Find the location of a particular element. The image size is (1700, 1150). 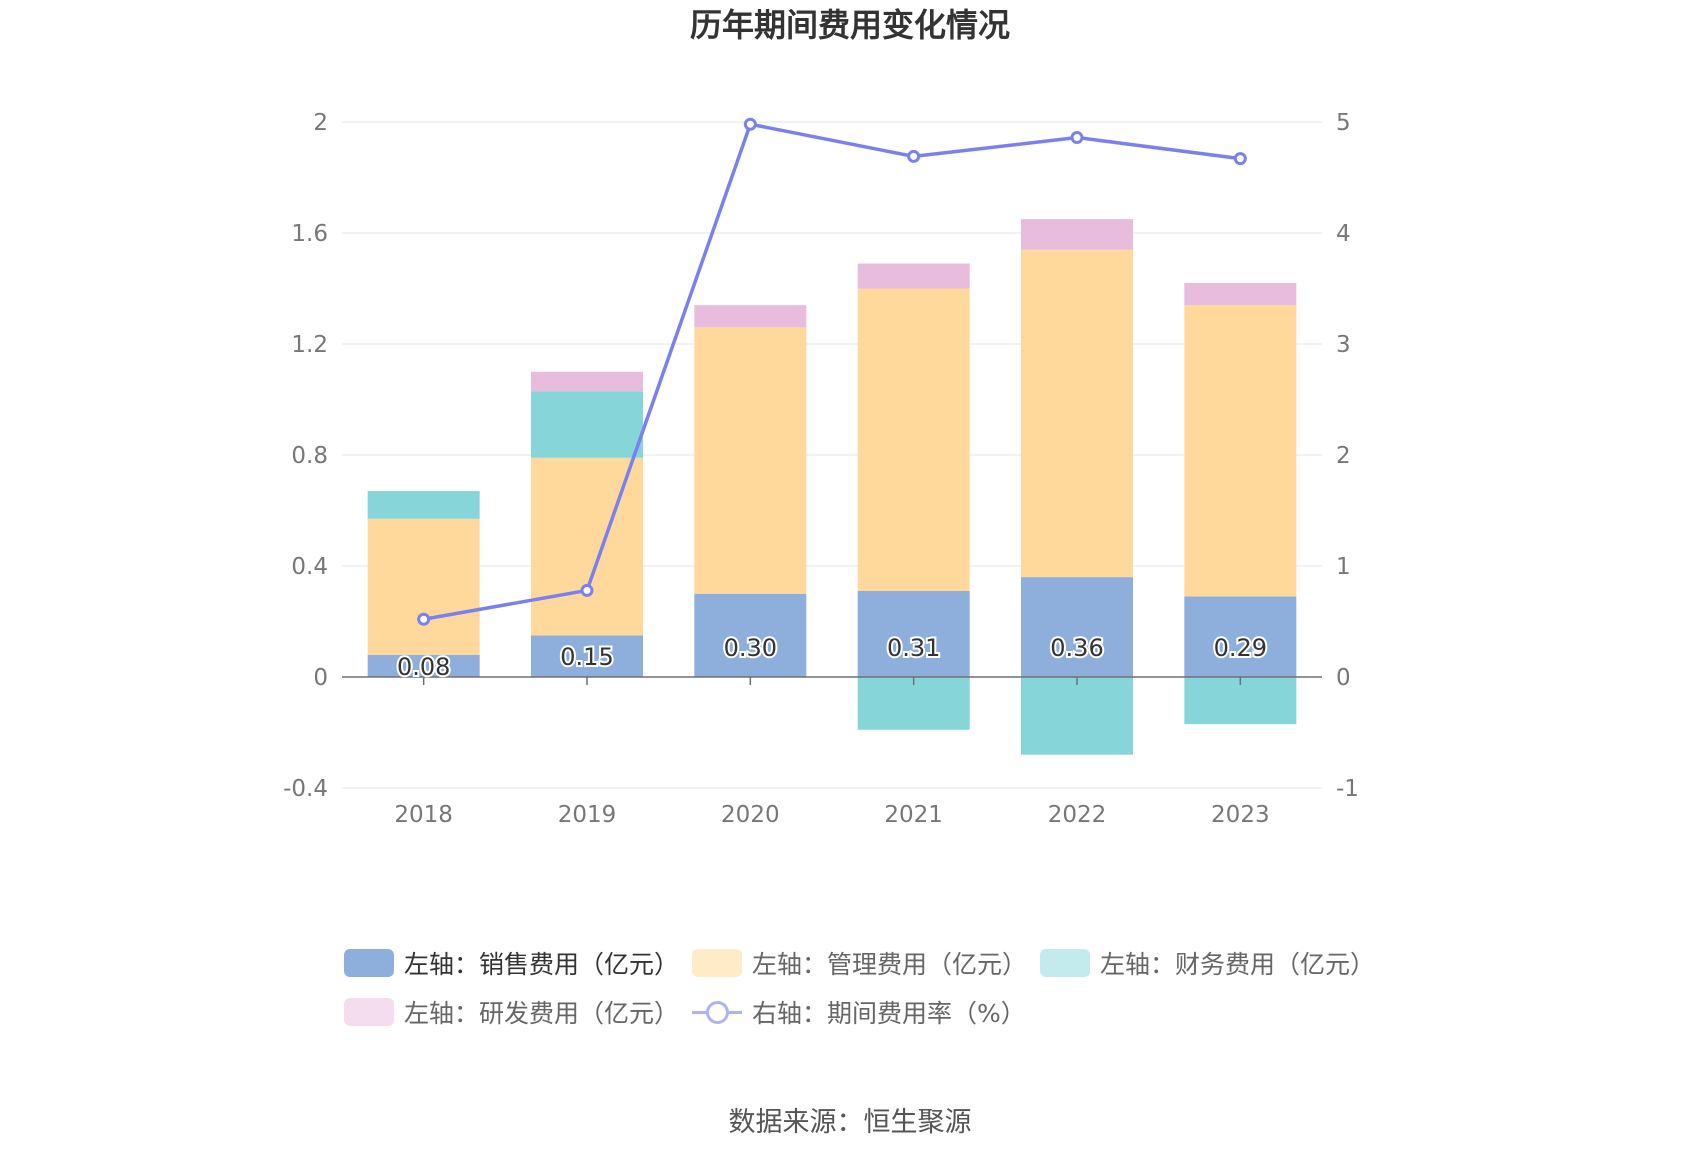

legend-item-sales: 左轴：销售费用（亿元） is located at coordinates (511, 963).